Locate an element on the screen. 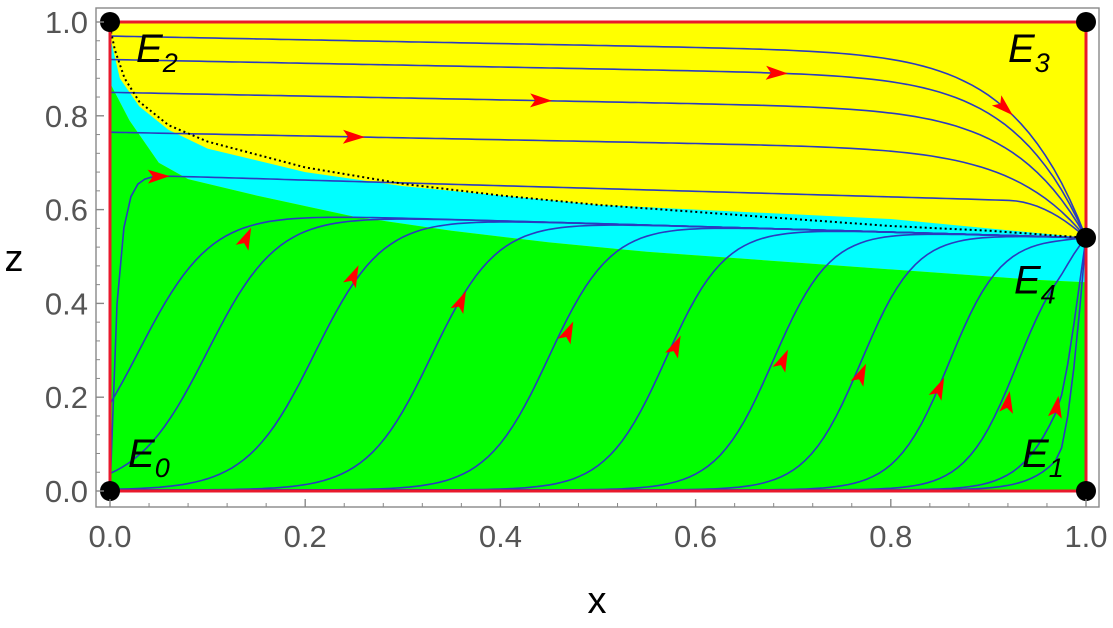 The height and width of the screenshot is (628, 1113). equilibrium-label-E3: E3 is located at coordinates (1029, 52).